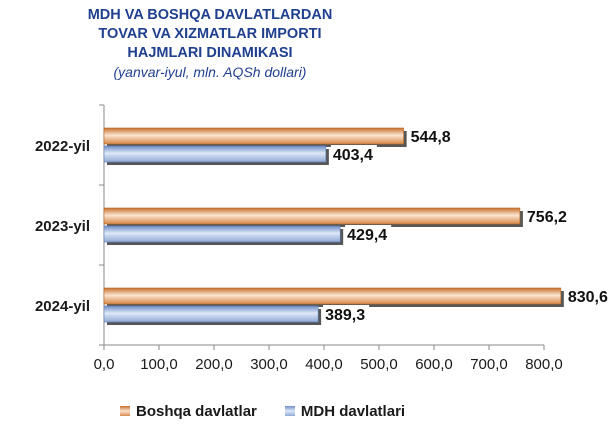 This screenshot has width=615, height=437. Describe the element at coordinates (62, 226) in the screenshot. I see `category-label: 2023-yil` at that location.